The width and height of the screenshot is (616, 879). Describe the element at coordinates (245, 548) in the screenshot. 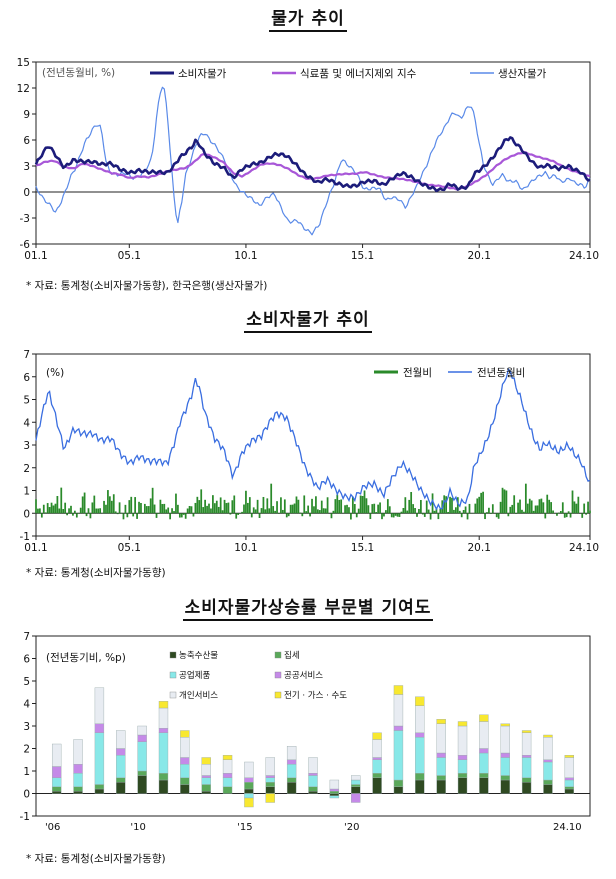

I see `chart2-xtick-label: 10.1` at that location.